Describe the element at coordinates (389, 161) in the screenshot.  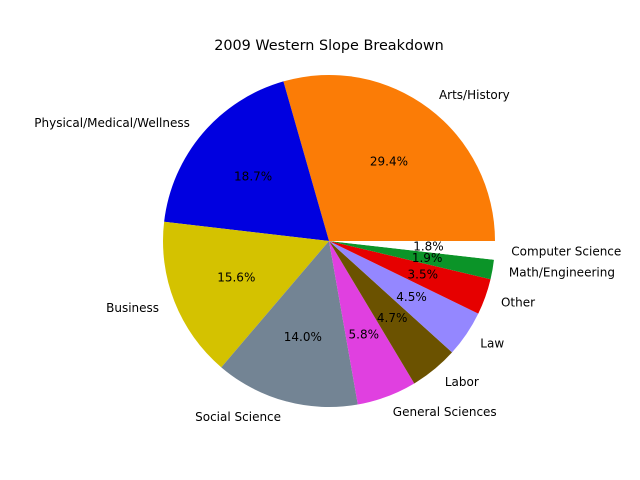
I see `percent-label-arts-history: 29.4%` at that location.